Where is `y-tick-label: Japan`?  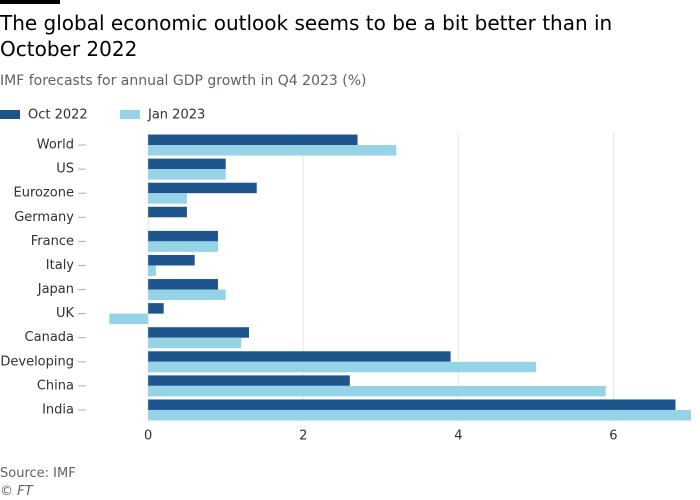 y-tick-label: Japan is located at coordinates (55, 289).